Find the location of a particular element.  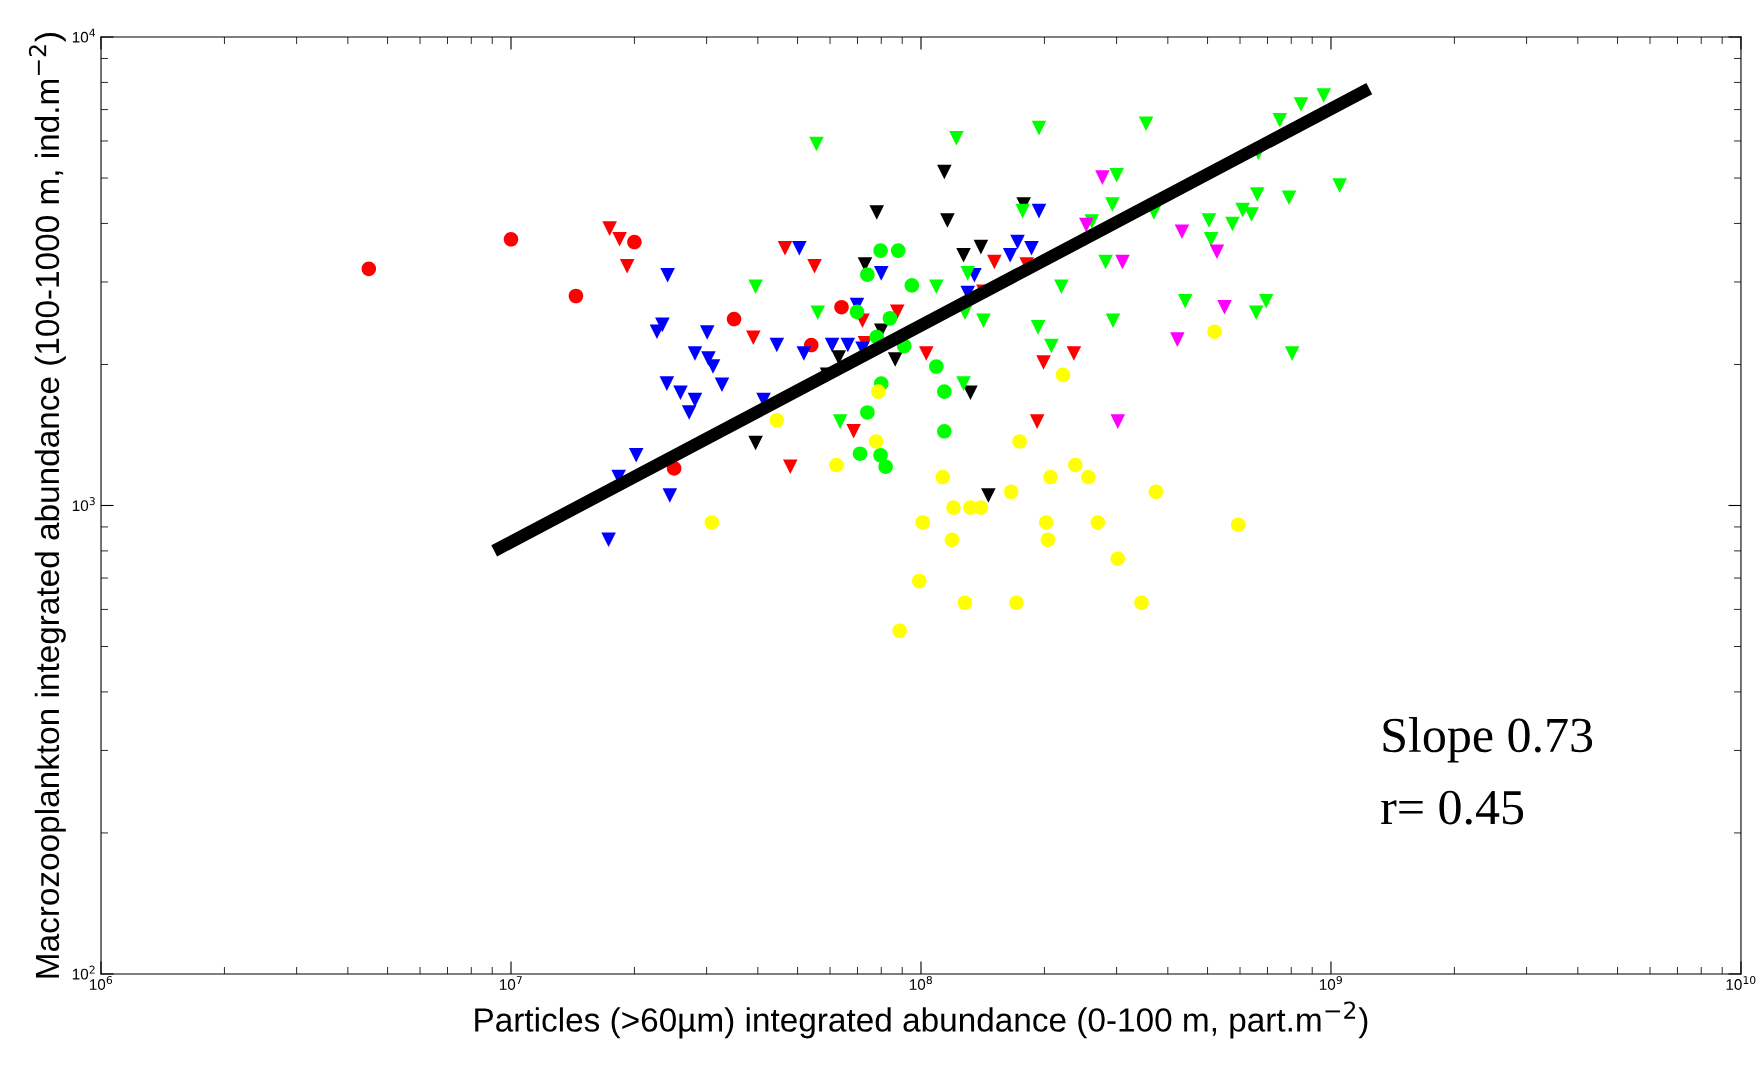

y-tick-label: 10$^{4}$ is located at coordinates (84, 35).